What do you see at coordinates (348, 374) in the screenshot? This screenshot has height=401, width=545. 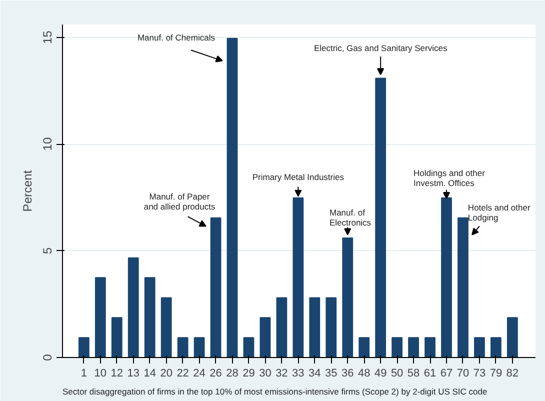 I see `x-tick-label: 36` at bounding box center [348, 374].